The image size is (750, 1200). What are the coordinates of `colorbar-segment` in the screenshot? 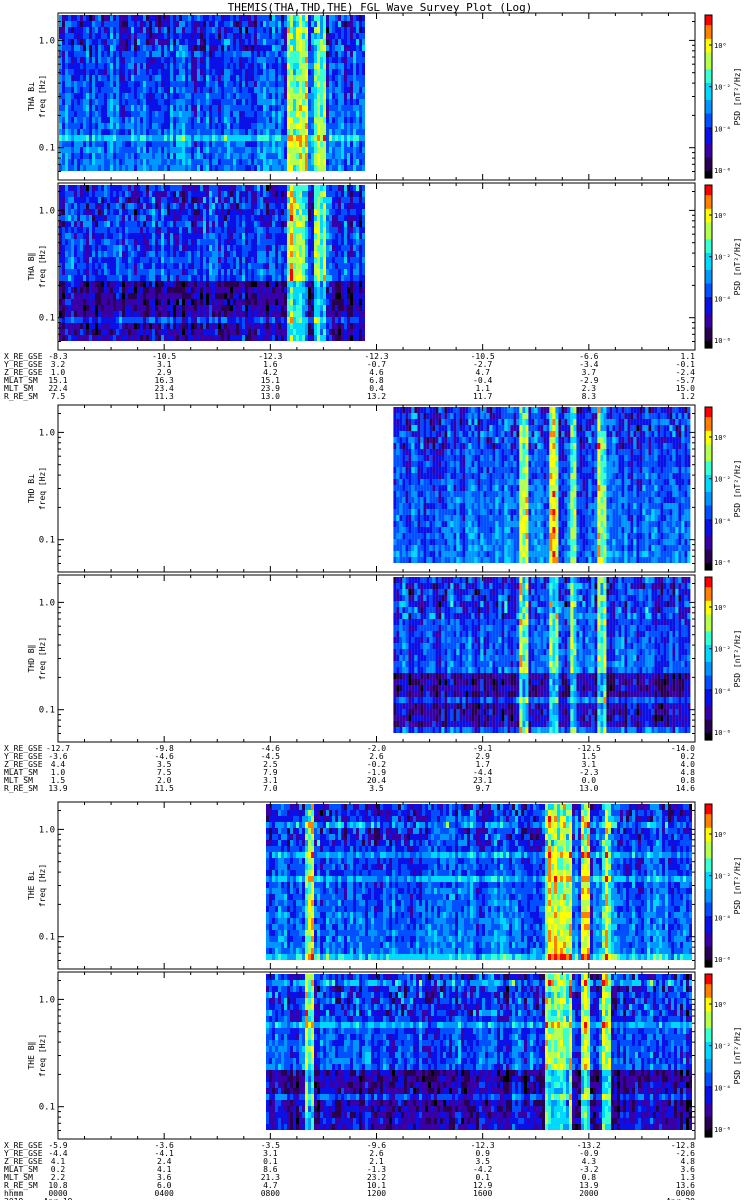 It's located at (708, 44).